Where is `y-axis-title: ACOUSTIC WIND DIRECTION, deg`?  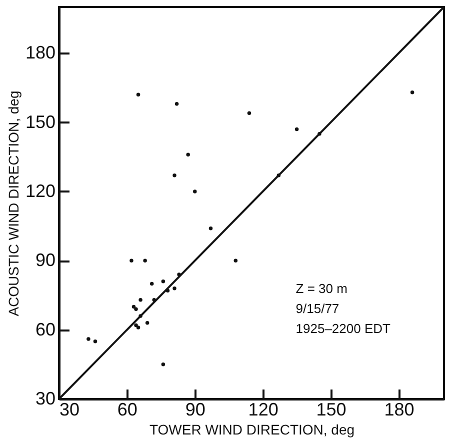
y-axis-title: ACOUSTIC WIND DIRECTION, deg is located at coordinates (13, 203).